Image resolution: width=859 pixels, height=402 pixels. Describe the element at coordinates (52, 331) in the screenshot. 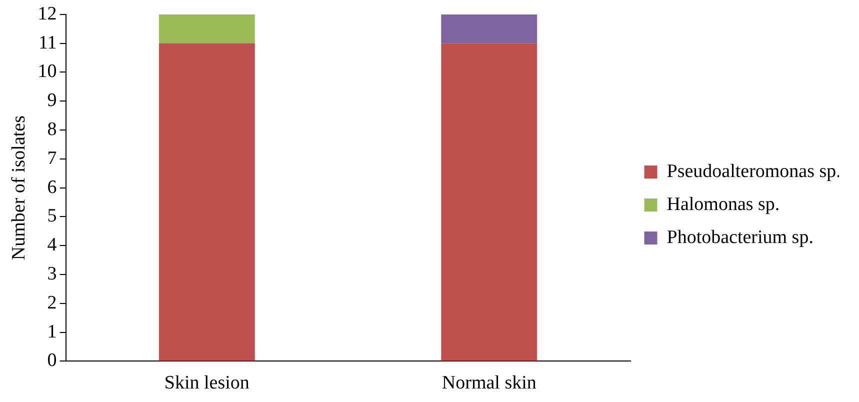

I see `y-tick-label: 1` at that location.